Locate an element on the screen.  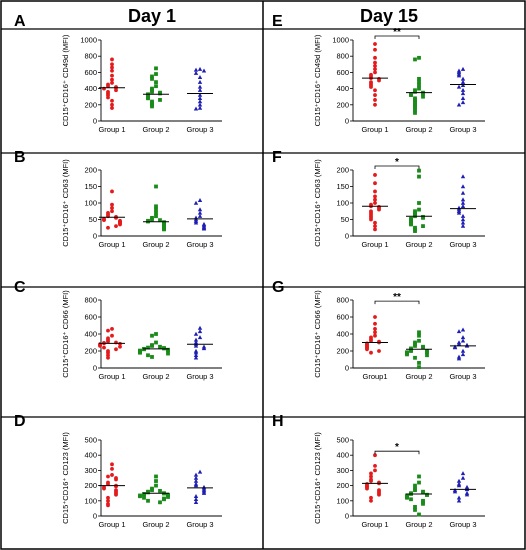
header-day15: Day 15 is located at coordinates (389, 16).